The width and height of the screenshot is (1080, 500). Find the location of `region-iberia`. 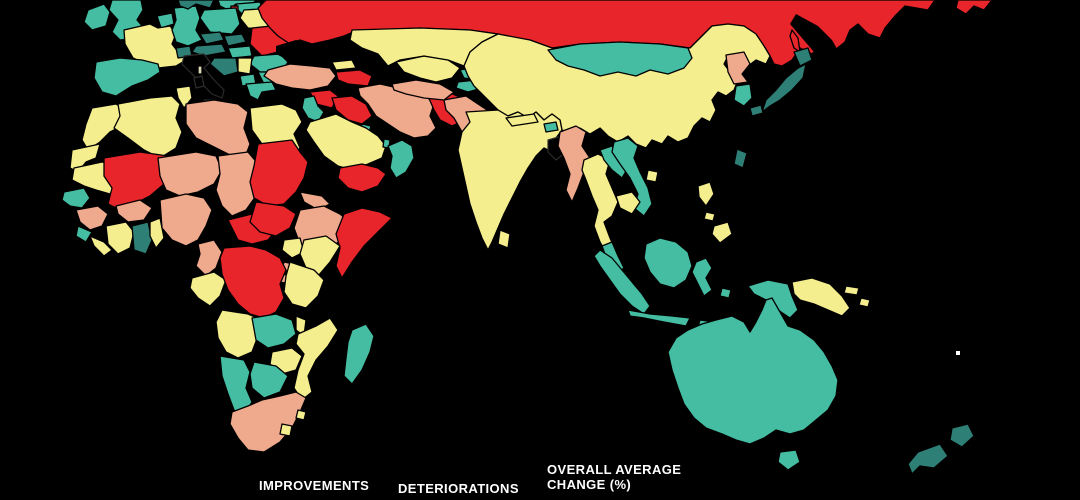

region-iberia is located at coordinates (127, 77).